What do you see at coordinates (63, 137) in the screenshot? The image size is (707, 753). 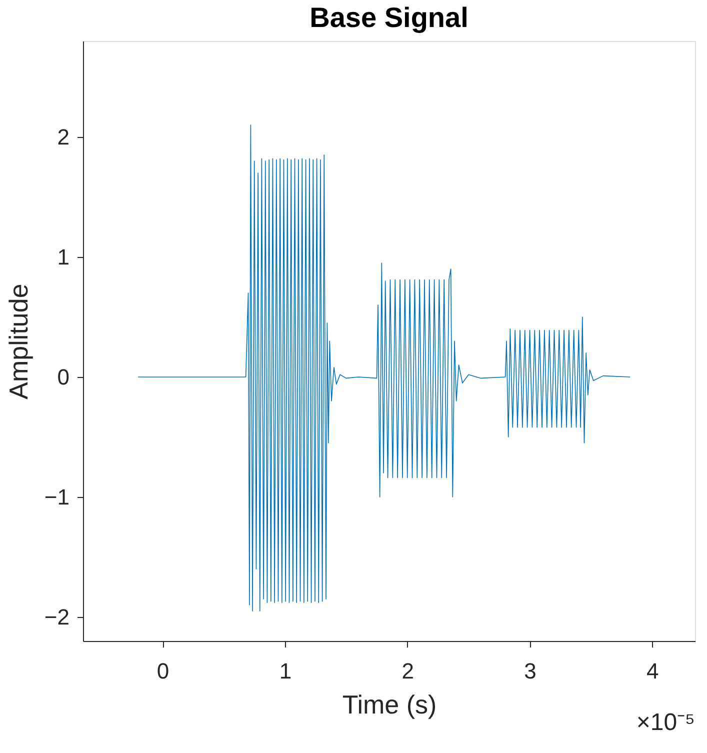 I see `y-tick-label: 2` at bounding box center [63, 137].